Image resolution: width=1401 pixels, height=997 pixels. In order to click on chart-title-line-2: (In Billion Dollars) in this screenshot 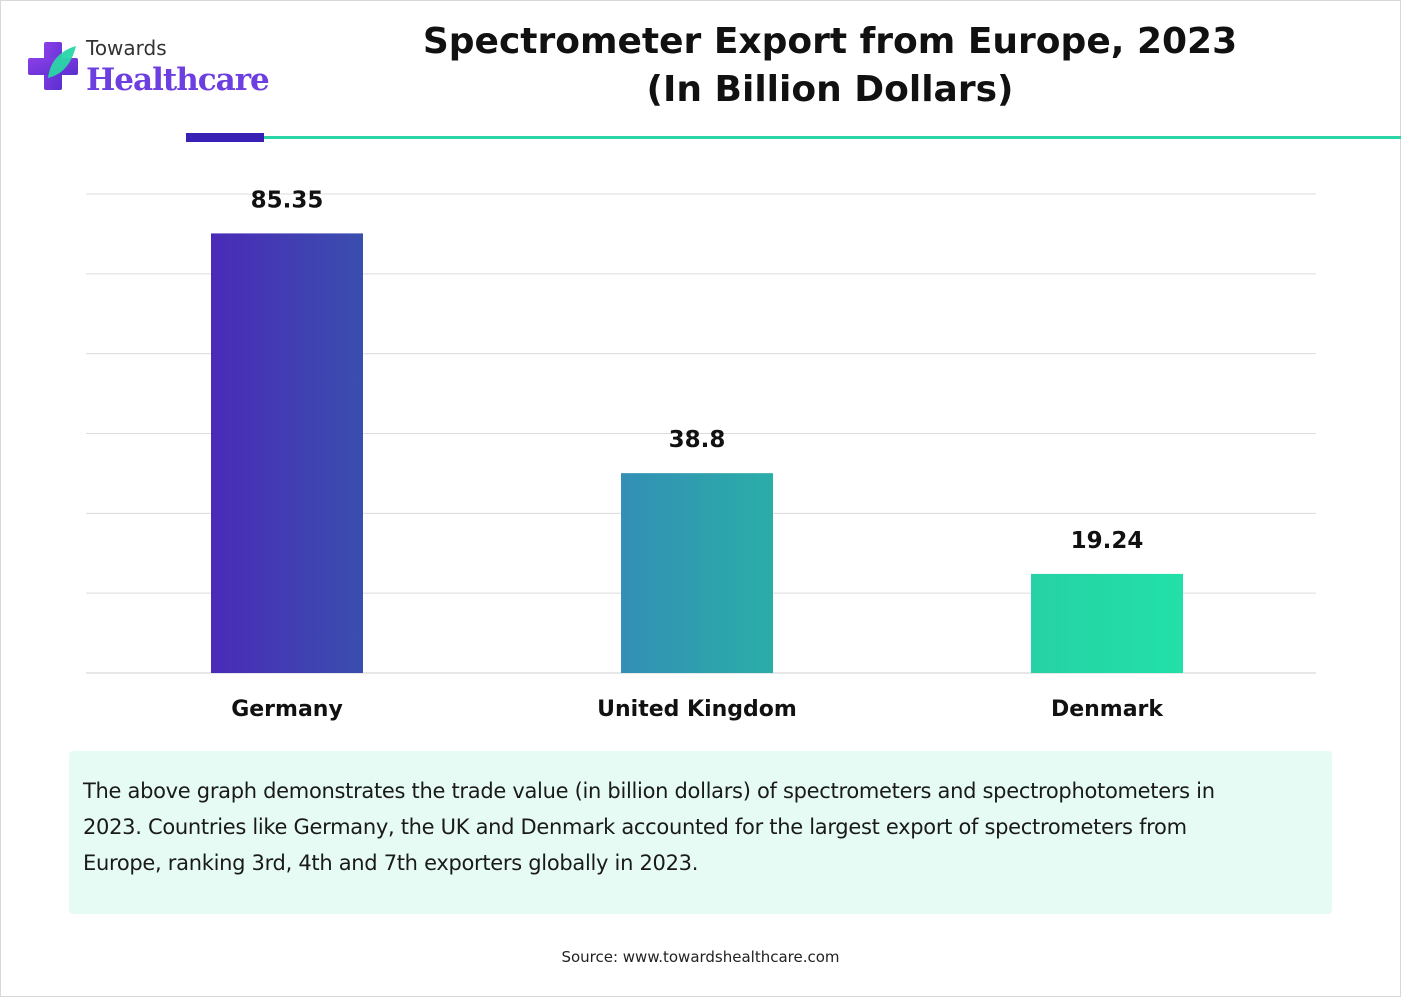, I will do `click(830, 89)`.